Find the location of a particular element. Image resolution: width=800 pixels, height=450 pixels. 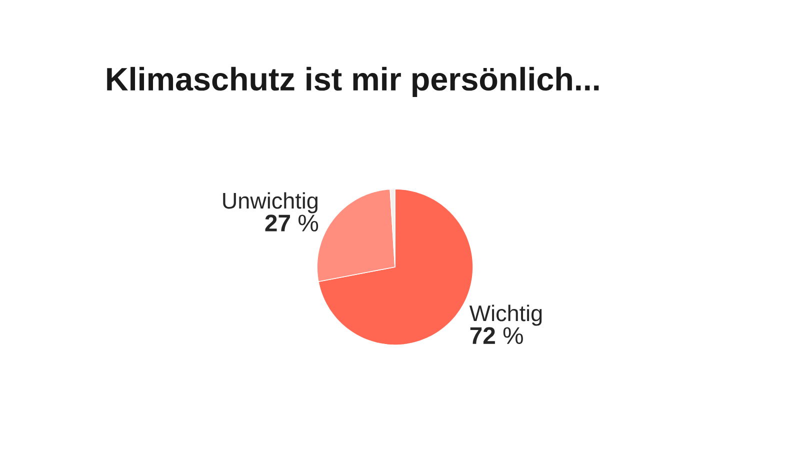

data-label: 72 % is located at coordinates (496, 335).